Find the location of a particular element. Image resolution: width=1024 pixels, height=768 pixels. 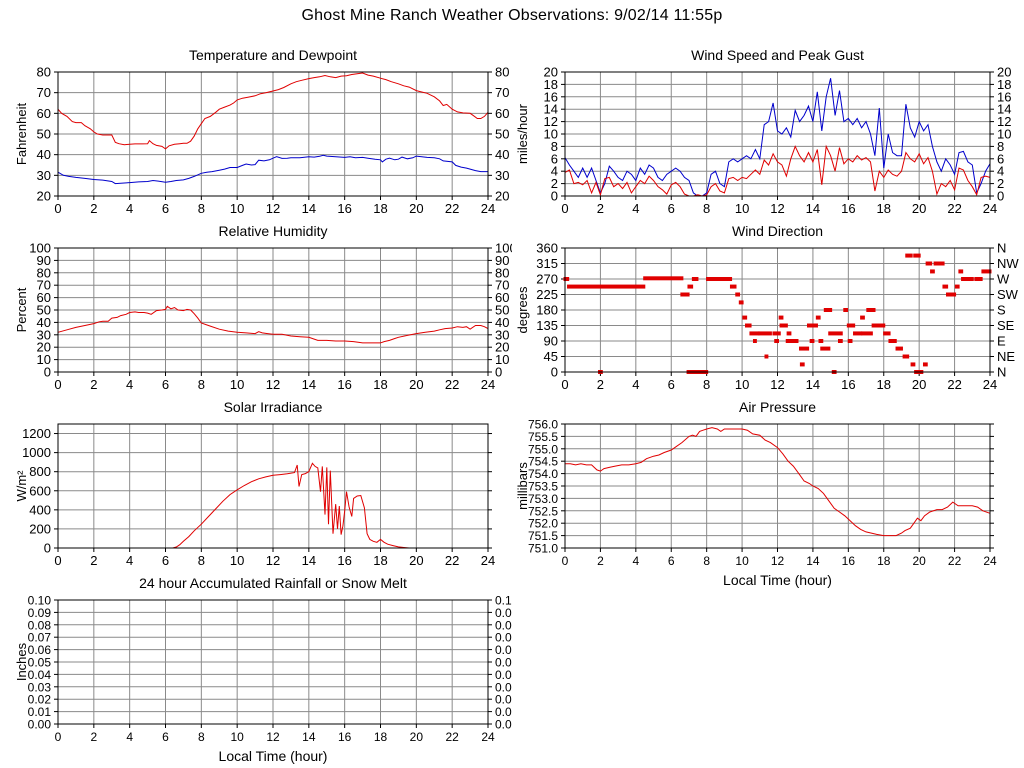

svg-text: 70 is located at coordinates (502, 92).